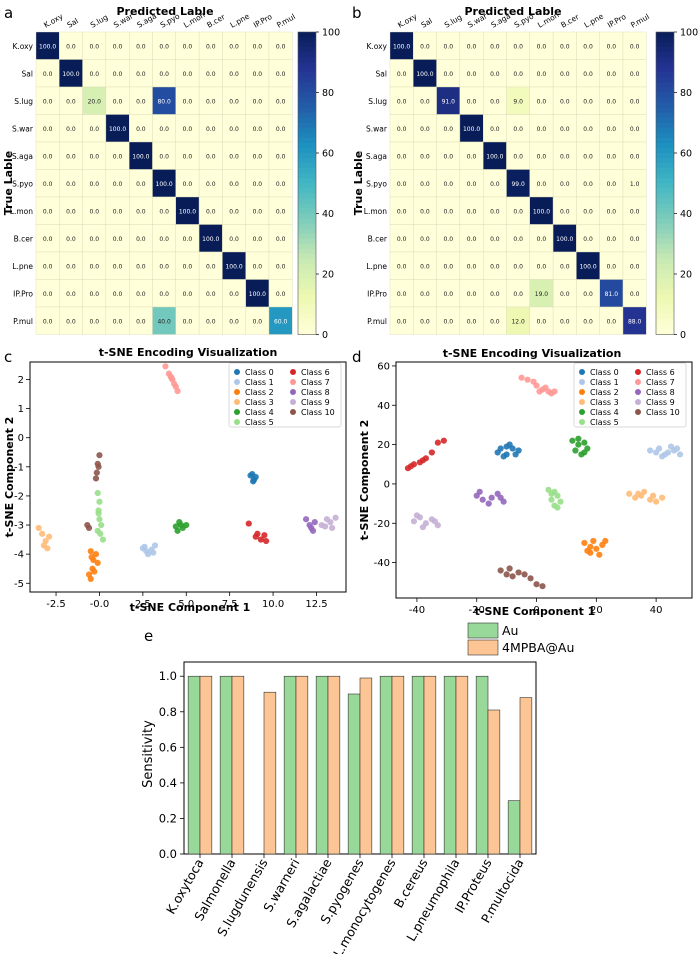 Image resolution: width=700 pixels, height=954 pixels. What do you see at coordinates (376, 46) in the screenshot?
I see `heatmap-y-tick-label: K.oxy` at bounding box center [376, 46].